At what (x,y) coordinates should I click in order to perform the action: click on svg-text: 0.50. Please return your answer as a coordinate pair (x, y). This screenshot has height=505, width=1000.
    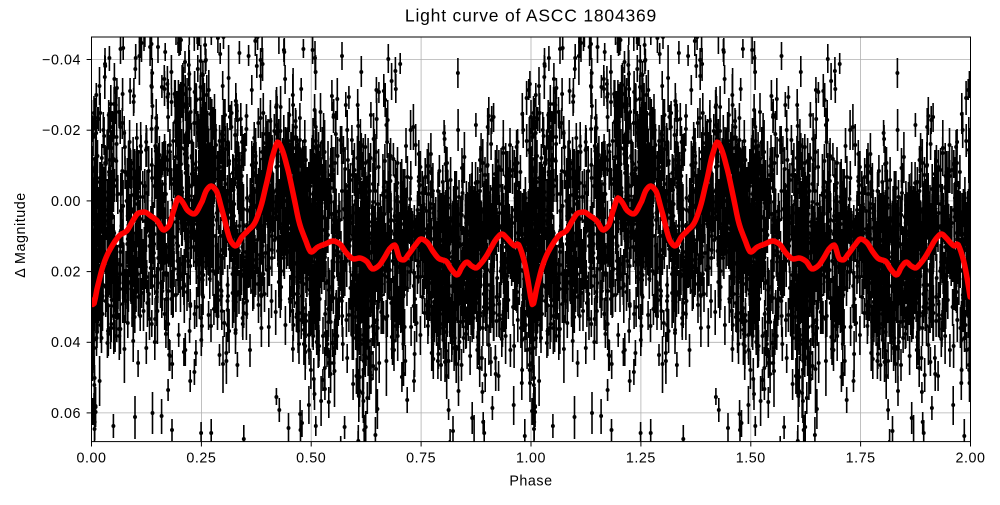
    Looking at the image, I should click on (311, 459).